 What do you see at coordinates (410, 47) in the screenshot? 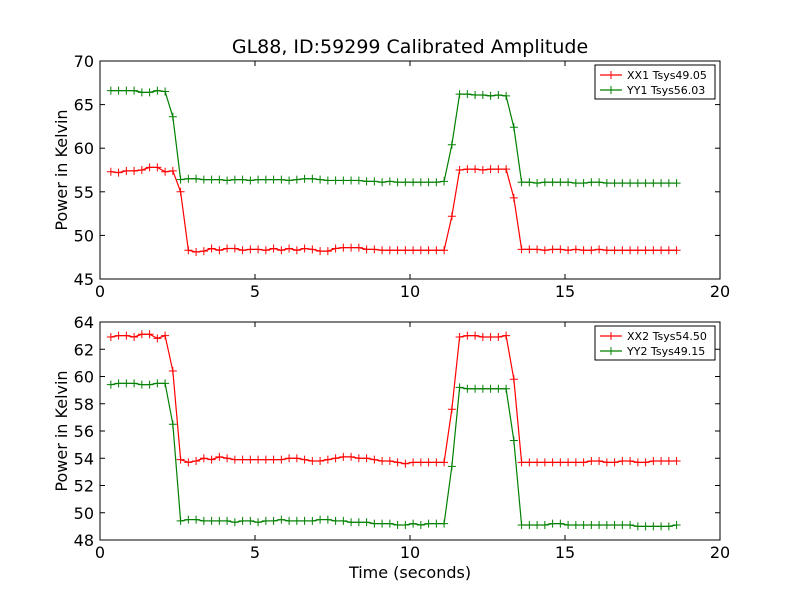
I see `figure-title: GL88, ID:59299 Calibrated Amplitude` at bounding box center [410, 47].